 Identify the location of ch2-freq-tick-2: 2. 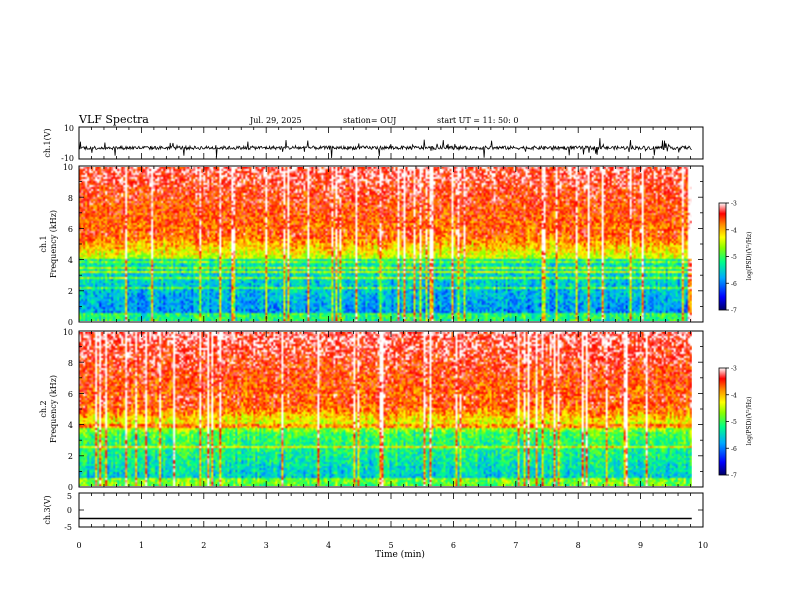
(70, 456).